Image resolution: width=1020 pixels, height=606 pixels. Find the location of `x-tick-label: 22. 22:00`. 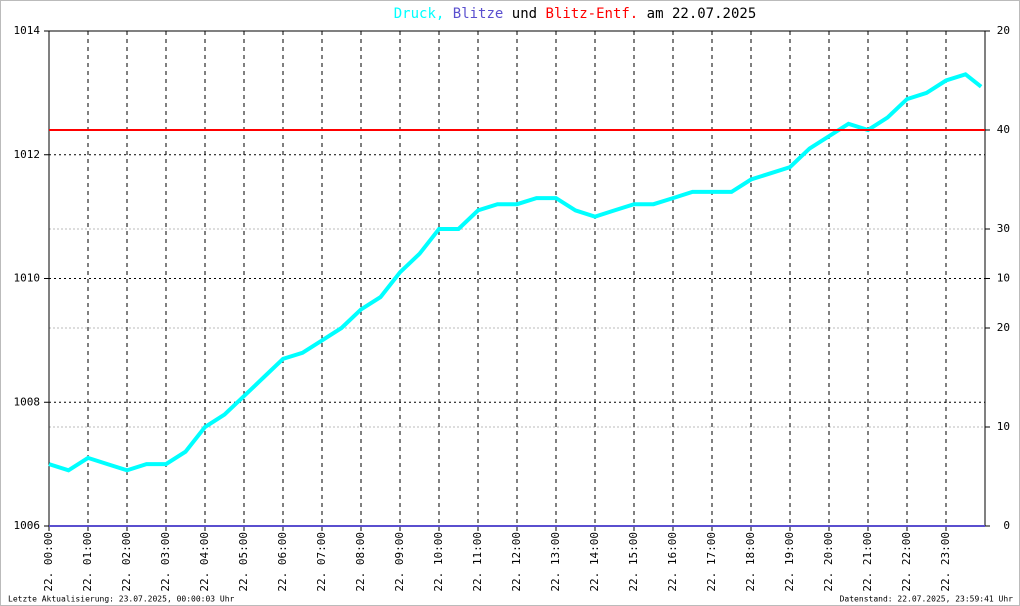

x-tick-label: 22. 22:00 is located at coordinates (906, 562).